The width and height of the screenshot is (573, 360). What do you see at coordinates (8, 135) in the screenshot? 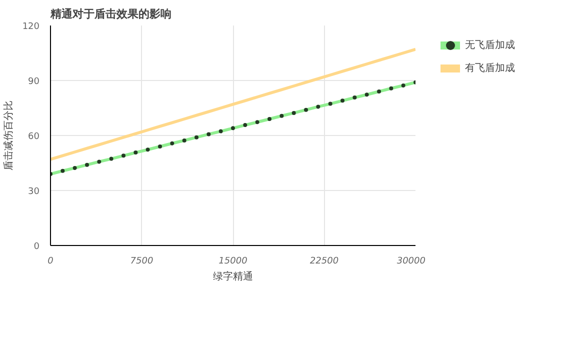
I see `y-axis-title: 盾击减伤百分比` at bounding box center [8, 135].